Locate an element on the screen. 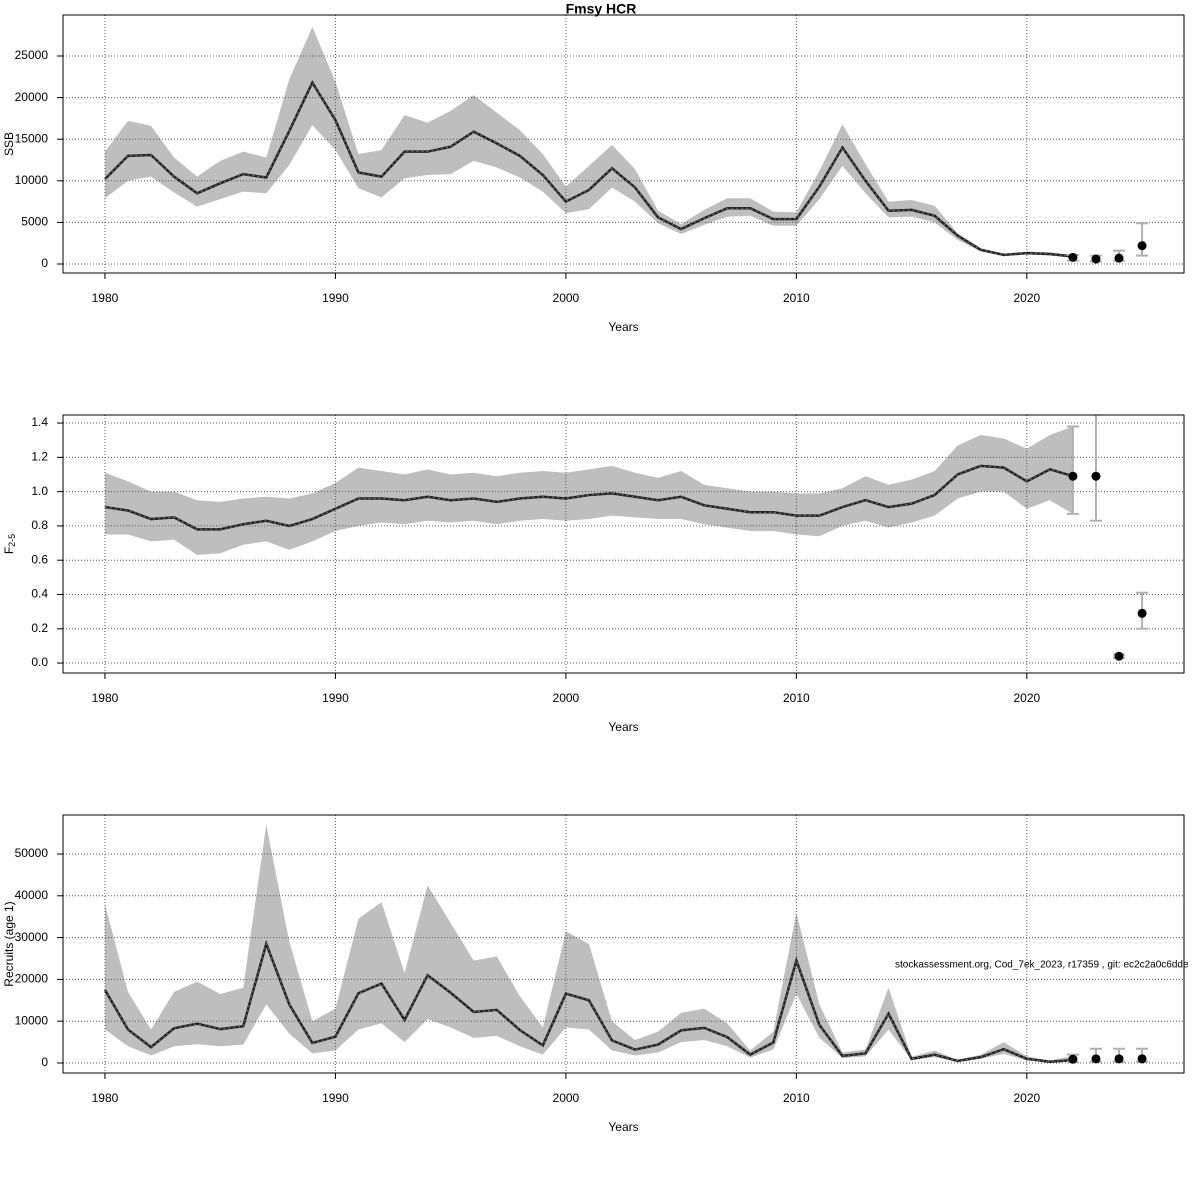  y-axis-label: Recruits (age 1) is located at coordinates (9, 943).